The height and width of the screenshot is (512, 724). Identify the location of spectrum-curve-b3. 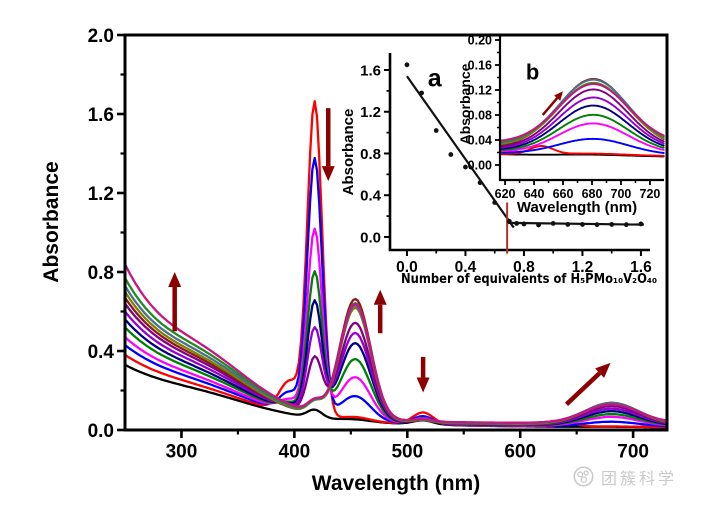
(582, 137).